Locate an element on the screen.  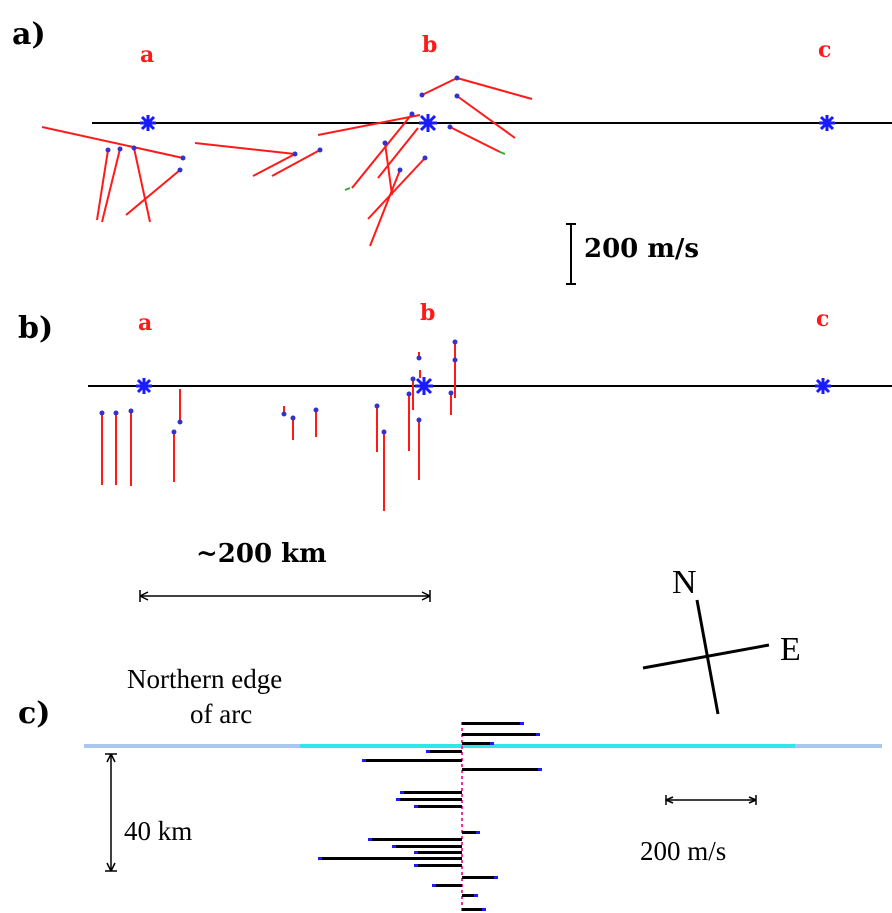
horizontal-velocity-bars is located at coordinates (430, 816).